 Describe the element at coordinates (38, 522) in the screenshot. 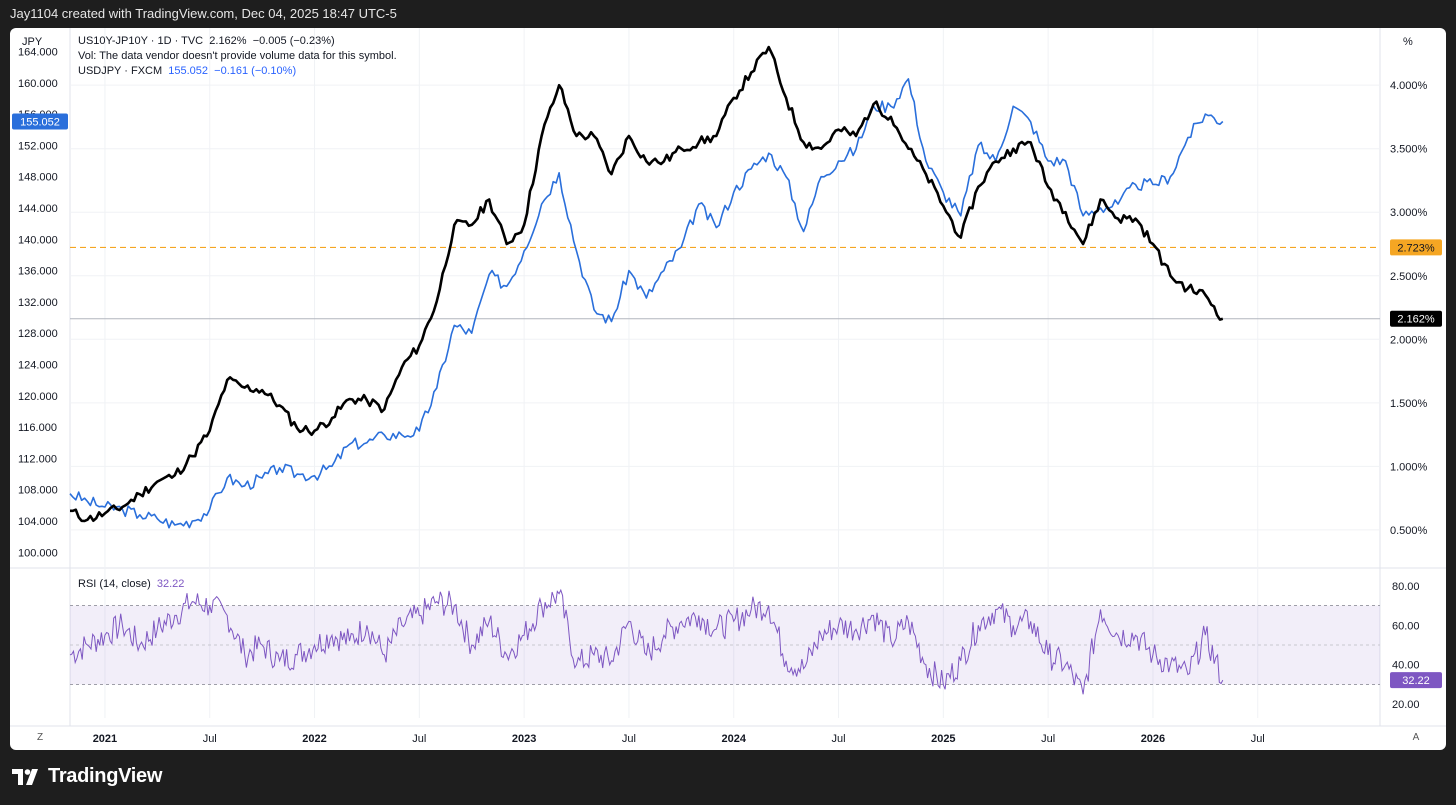

I see `left-tick-label: 104.000` at that location.